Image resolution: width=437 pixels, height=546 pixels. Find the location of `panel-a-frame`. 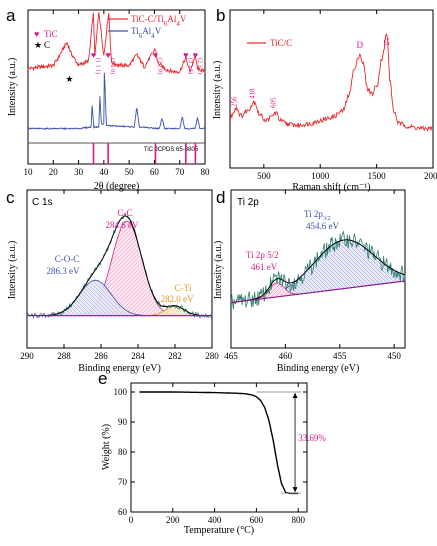

panel-a-frame is located at coordinates (116, 87).